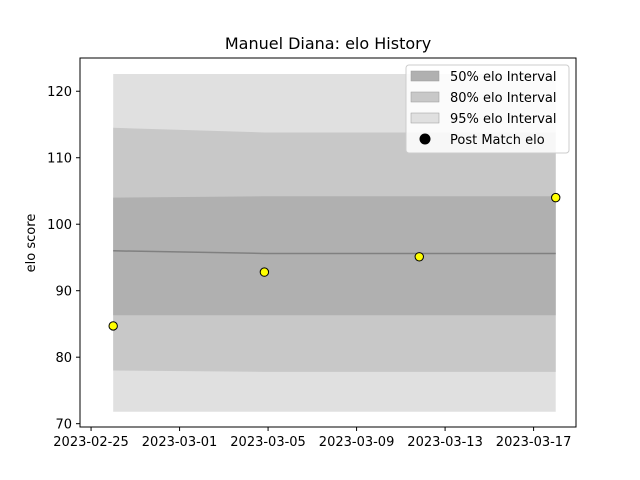  I want to click on y-tick-label: 70, so click(63, 425).